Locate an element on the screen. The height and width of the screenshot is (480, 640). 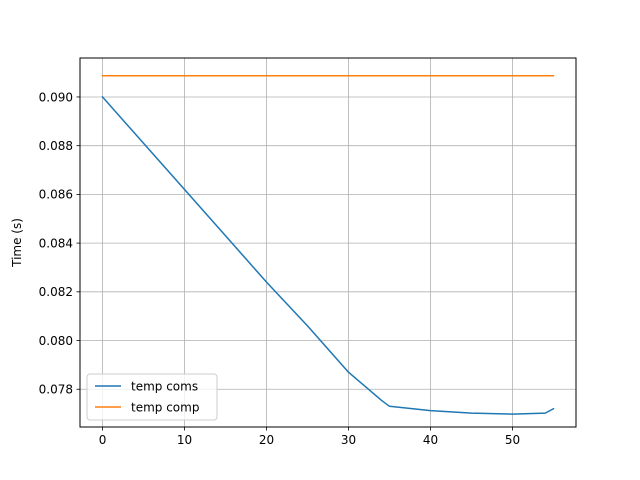
x-tick-label: 10 is located at coordinates (184, 440).